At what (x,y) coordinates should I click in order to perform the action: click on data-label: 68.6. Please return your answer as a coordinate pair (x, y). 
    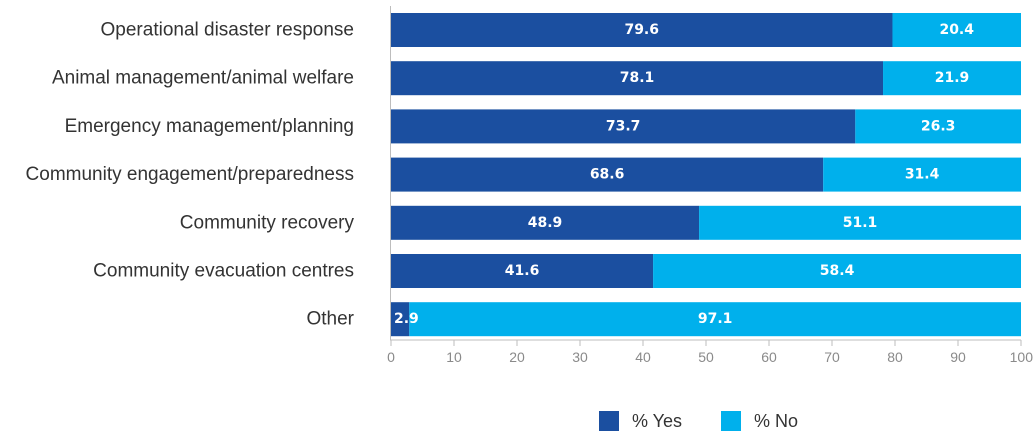
    Looking at the image, I should click on (607, 175).